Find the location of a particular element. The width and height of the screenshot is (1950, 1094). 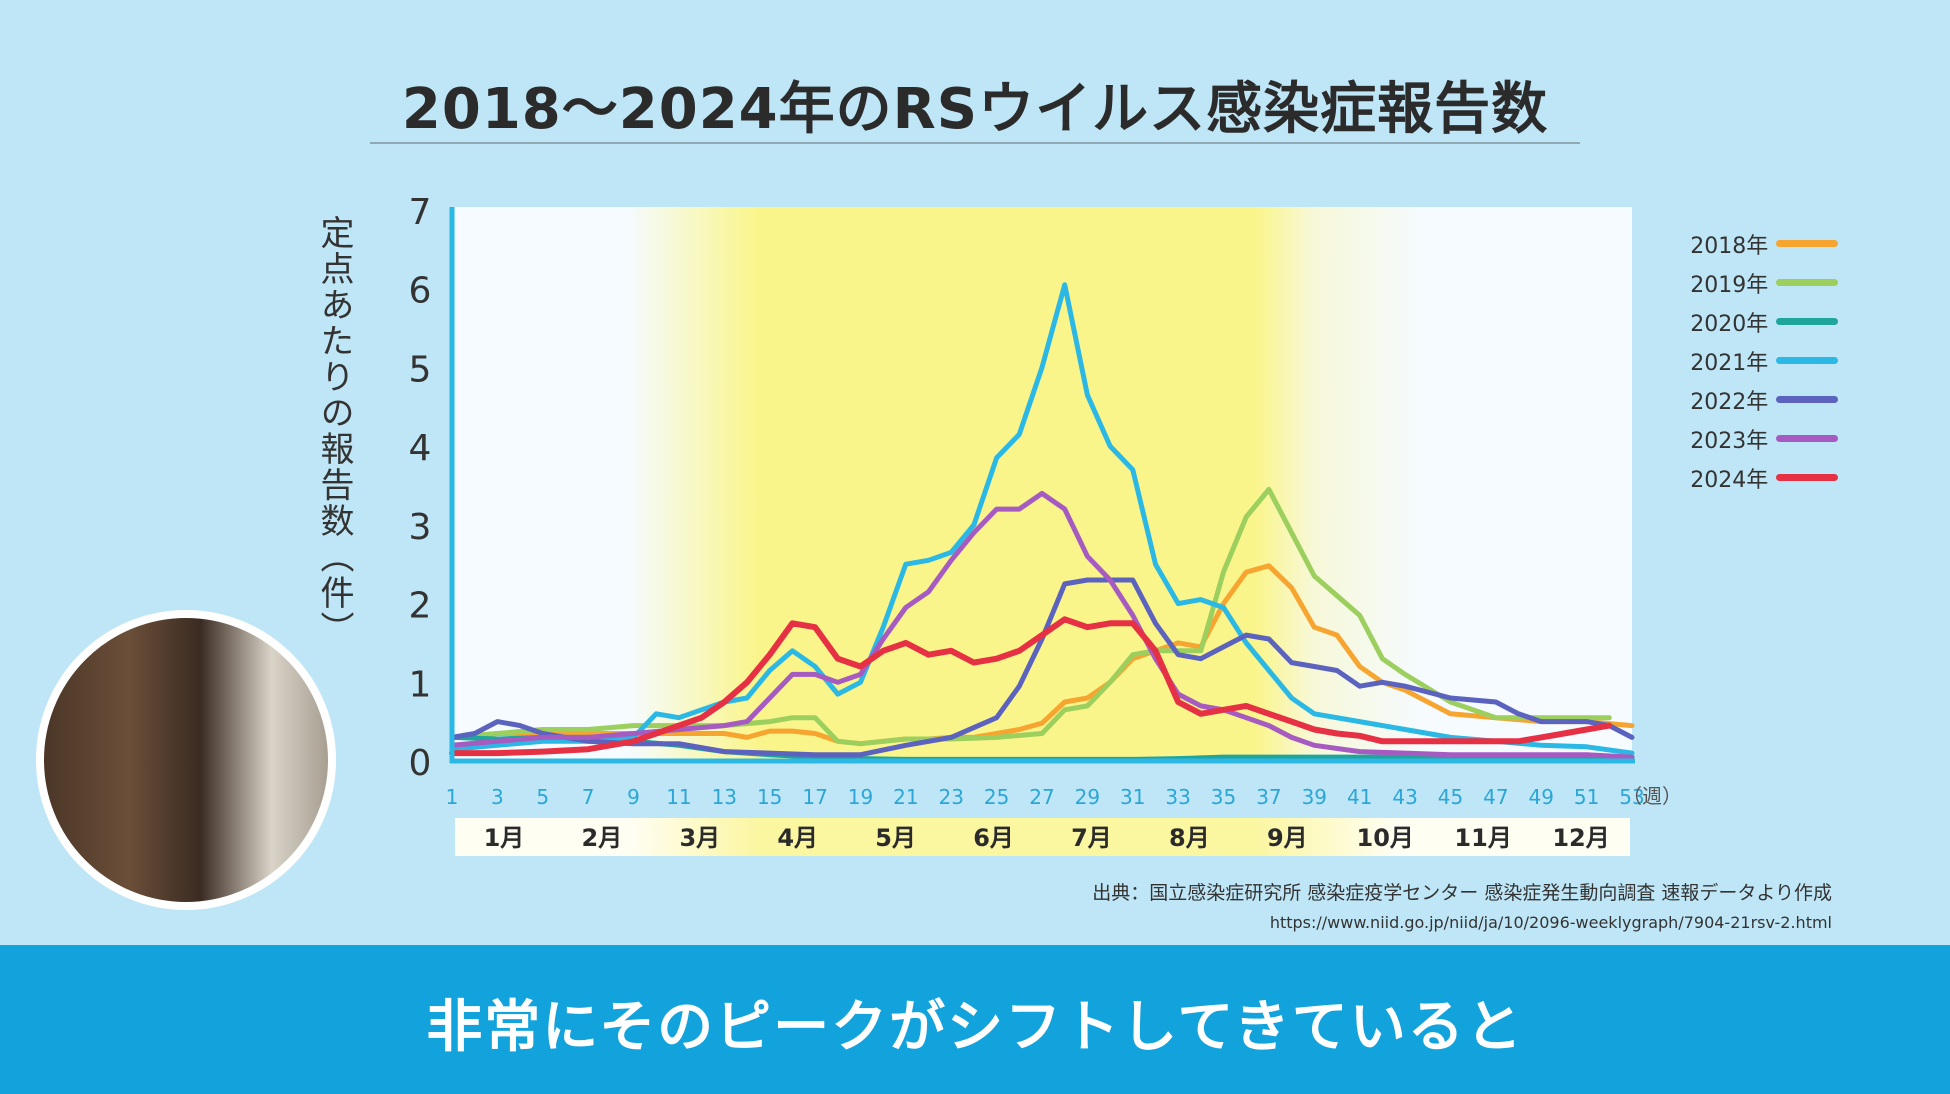

x-tick-label: 29 is located at coordinates (1087, 797).